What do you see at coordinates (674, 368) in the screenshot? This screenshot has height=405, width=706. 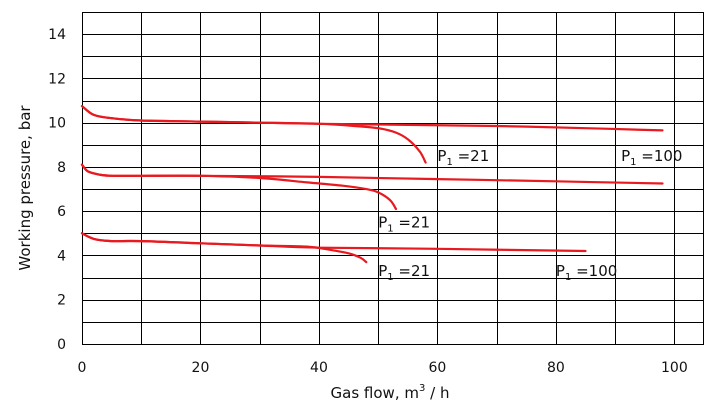 I see `x-tick-label: 100` at bounding box center [674, 368].